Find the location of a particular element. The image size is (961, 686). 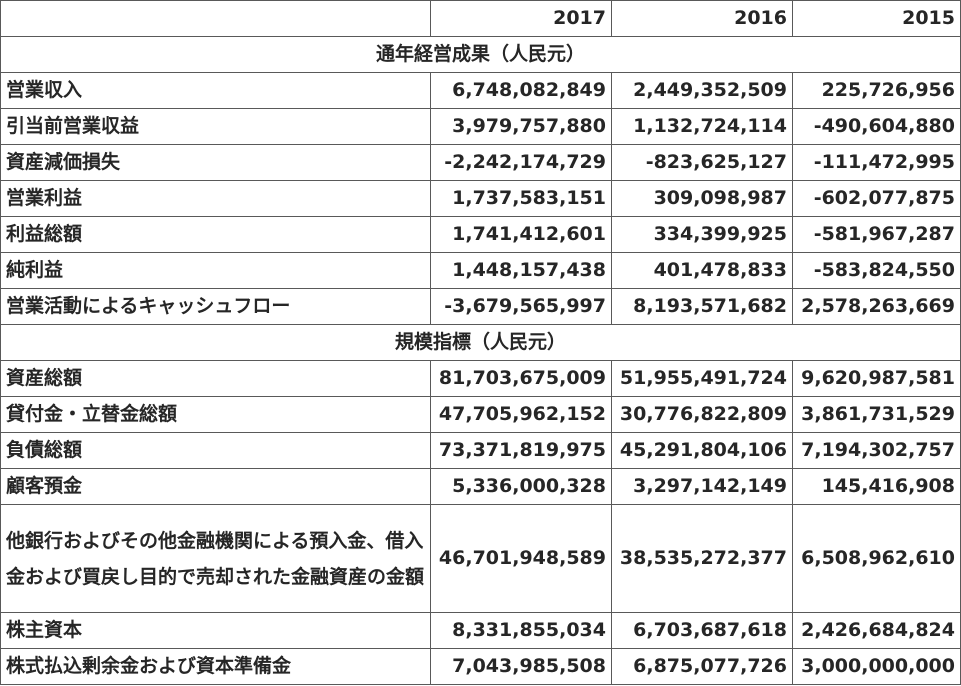

value-cell: 3,000,000,000 is located at coordinates (876, 666).